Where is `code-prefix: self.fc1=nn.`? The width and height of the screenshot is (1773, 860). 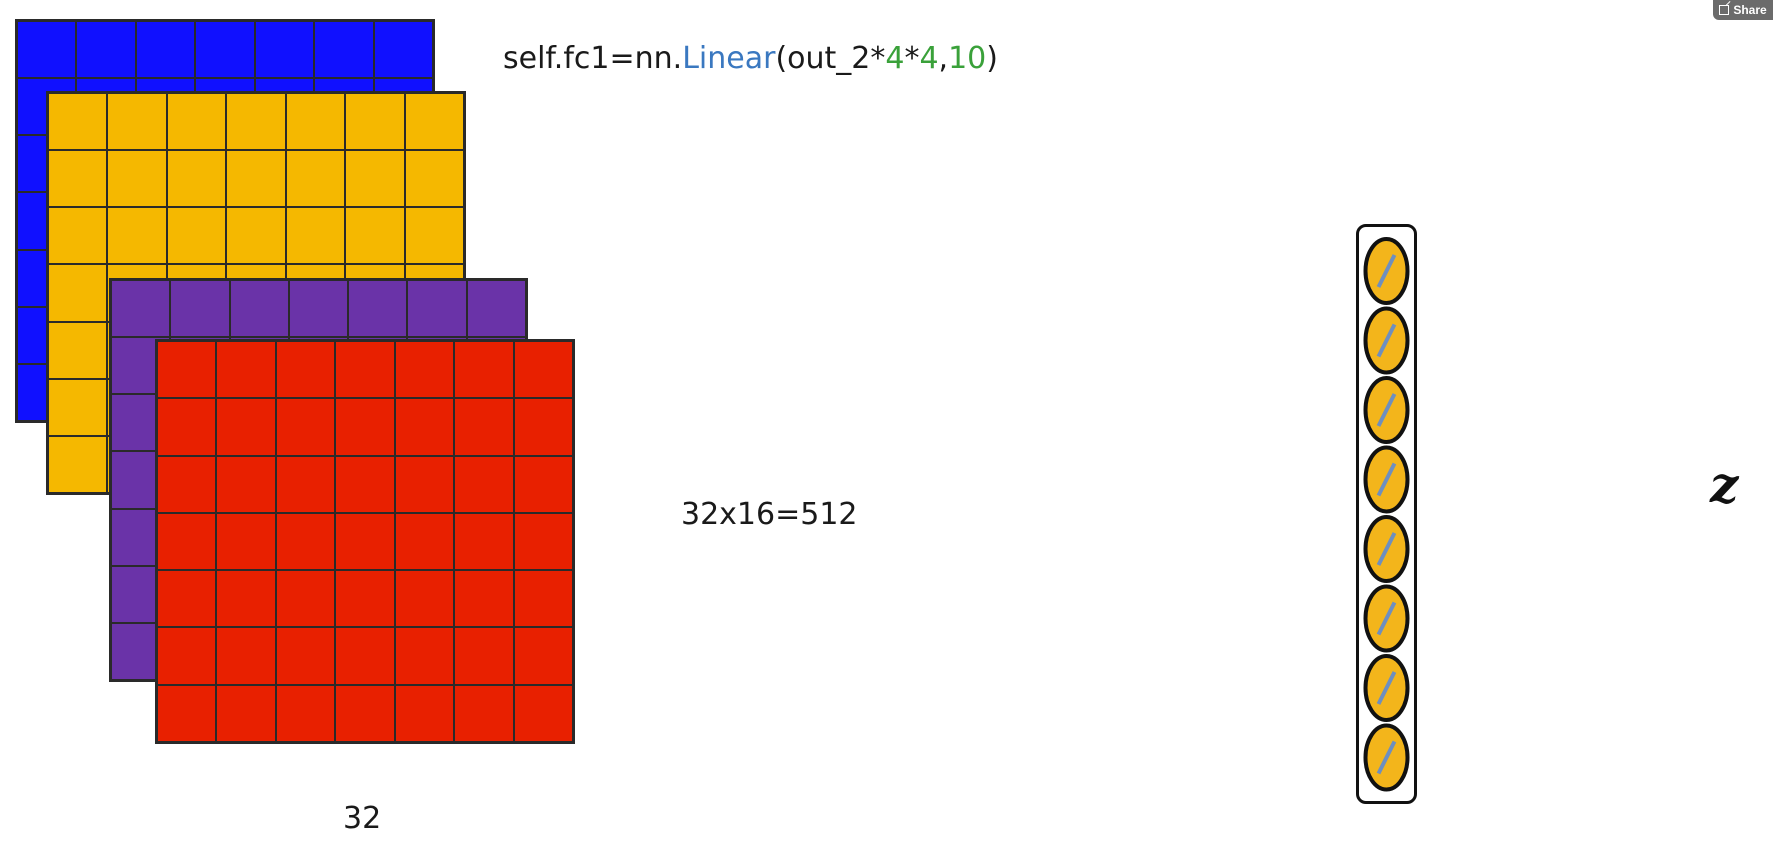
code-prefix: self.fc1=nn. is located at coordinates (593, 58).